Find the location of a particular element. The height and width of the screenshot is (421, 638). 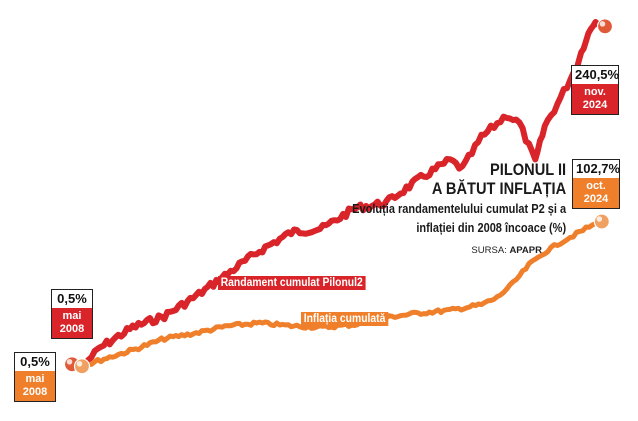

callout-red-start-value: 0,5% is located at coordinates (72, 298).